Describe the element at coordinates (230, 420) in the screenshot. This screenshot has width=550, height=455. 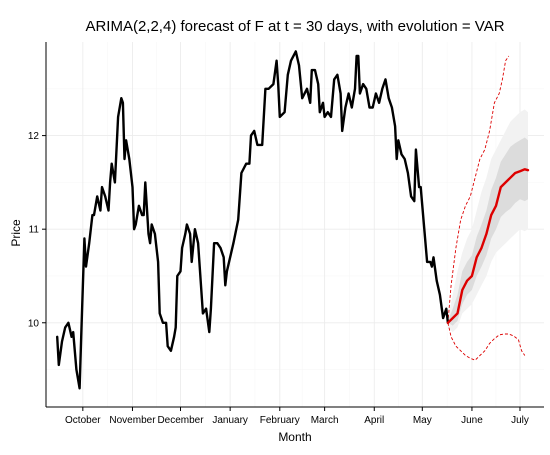
I see `x-tick-label: January` at that location.